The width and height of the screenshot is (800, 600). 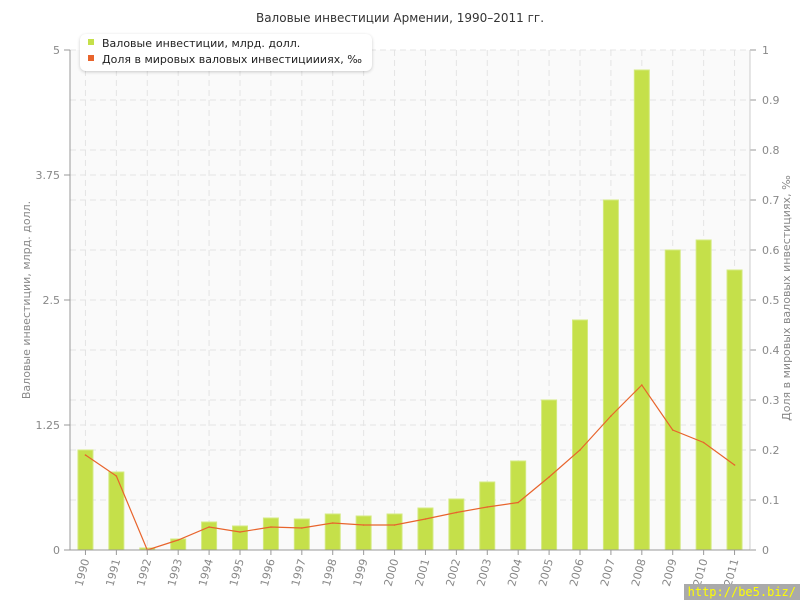 I want to click on x-tick-label: 2002, so click(x=453, y=572).